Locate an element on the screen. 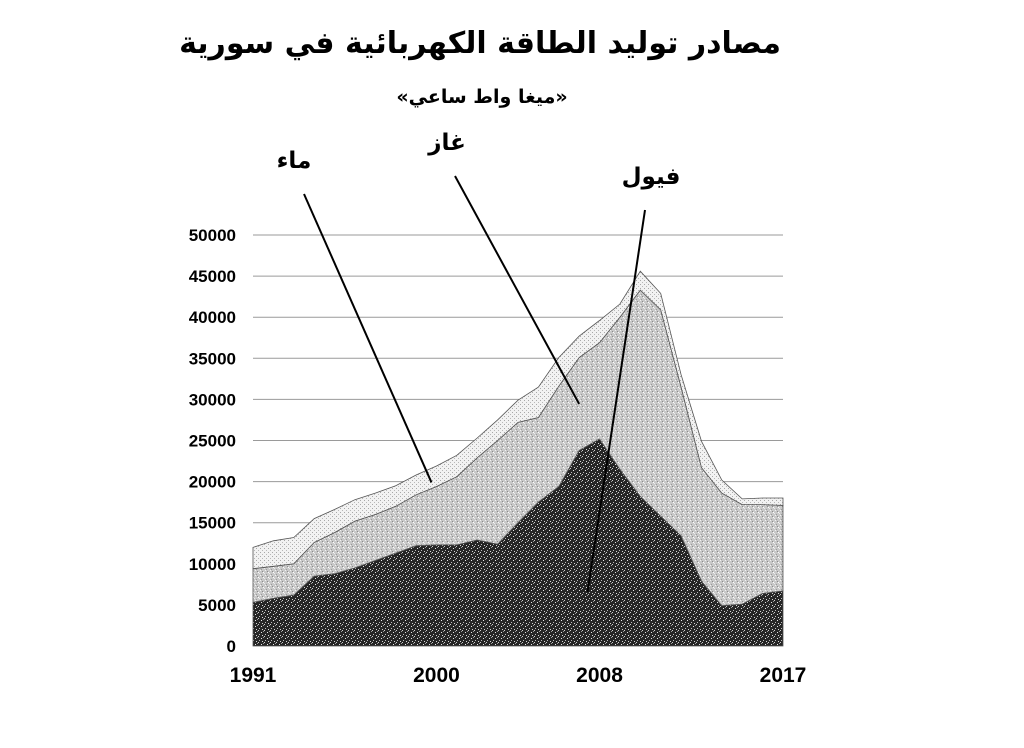  y-tick-label: 25000 is located at coordinates (212, 441).